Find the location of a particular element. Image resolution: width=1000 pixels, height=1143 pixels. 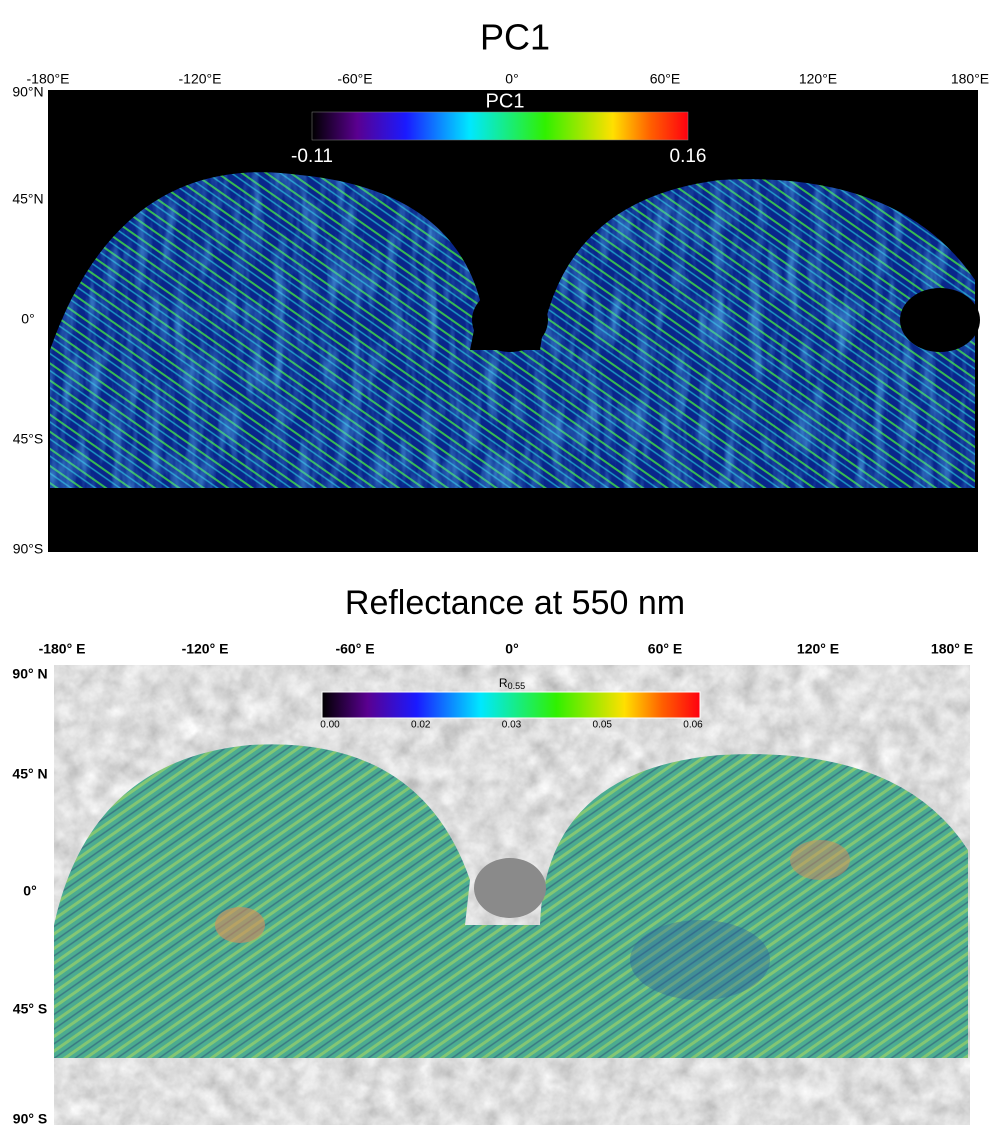

y-axis-label: 45°N is located at coordinates (27, 199).